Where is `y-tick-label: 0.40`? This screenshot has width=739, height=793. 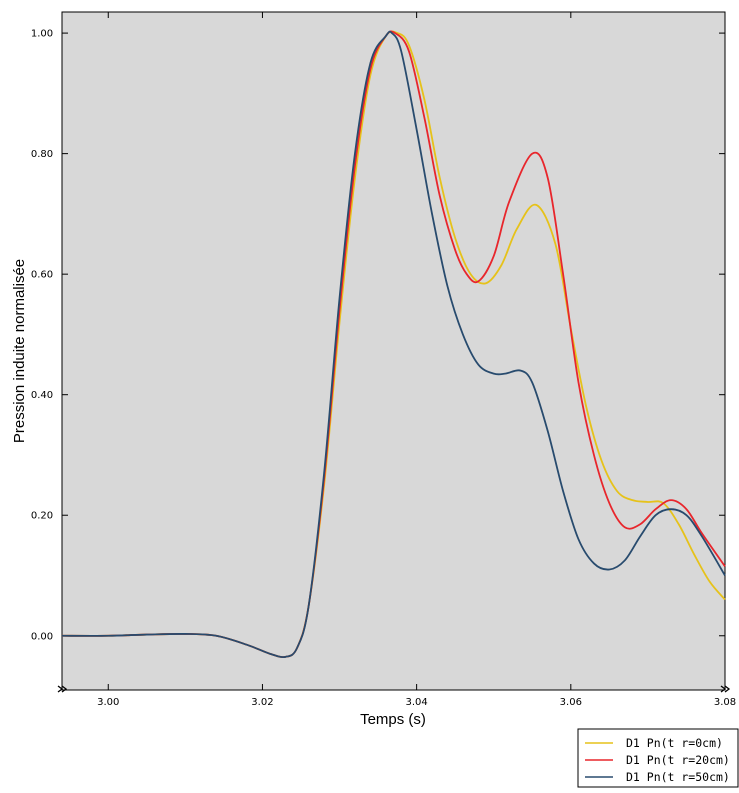
y-tick-label: 0.40 is located at coordinates (42, 395).